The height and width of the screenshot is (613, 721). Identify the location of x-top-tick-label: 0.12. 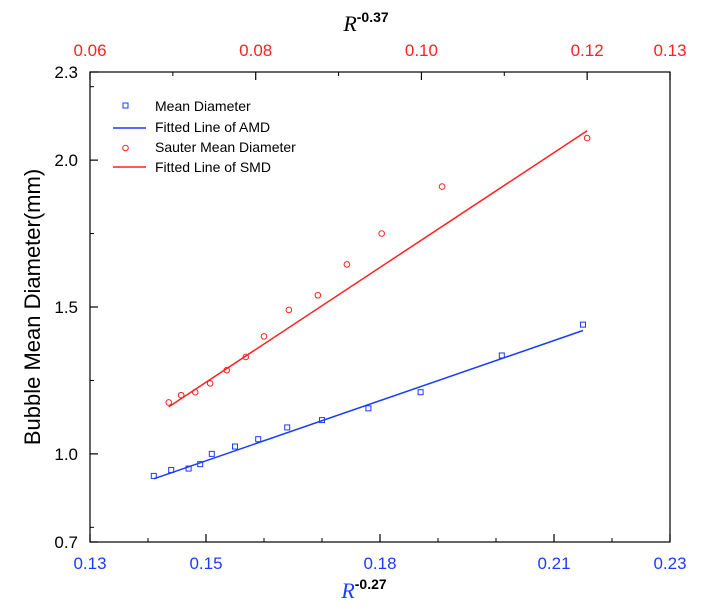
(587, 50).